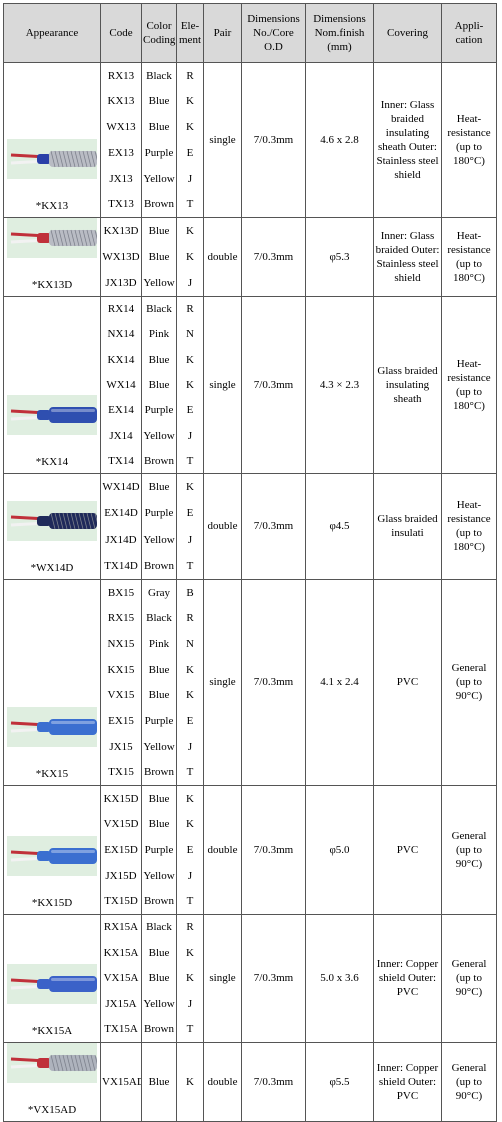 The image size is (502, 1122). Describe the element at coordinates (159, 643) in the screenshot. I see `color-cell: Pink` at that location.